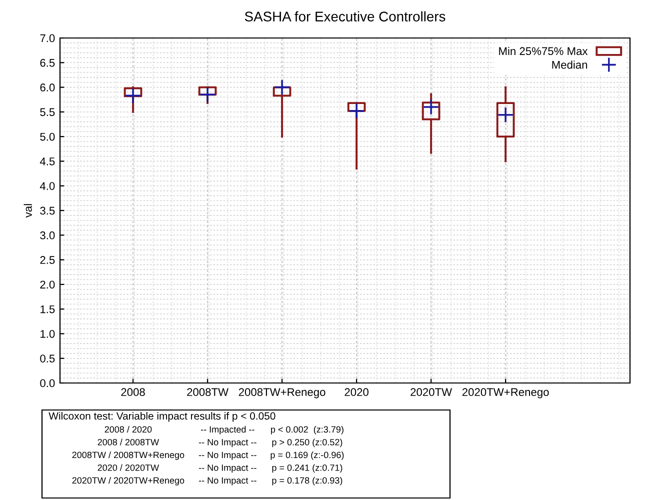  Describe the element at coordinates (47, 334) in the screenshot. I see `y-tick-label: 1.0` at that location.